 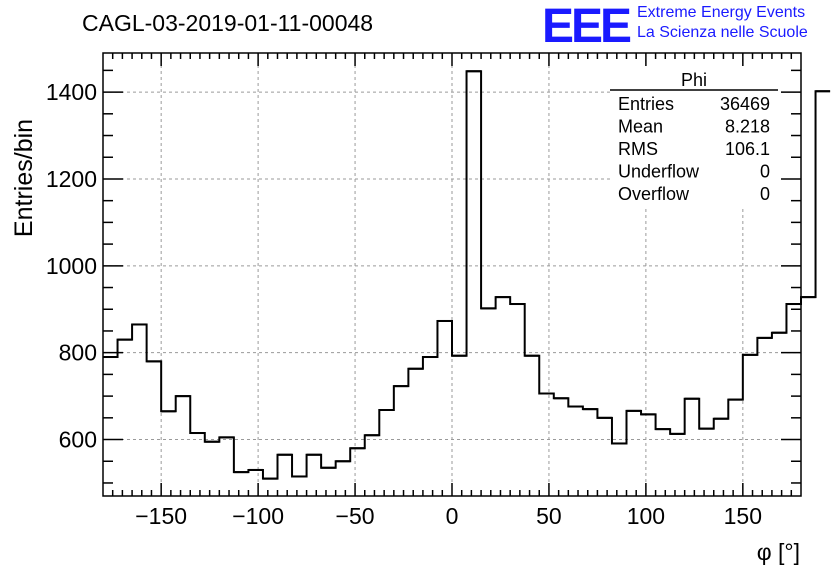 I want to click on x-tick-label: 50, so click(x=549, y=516).